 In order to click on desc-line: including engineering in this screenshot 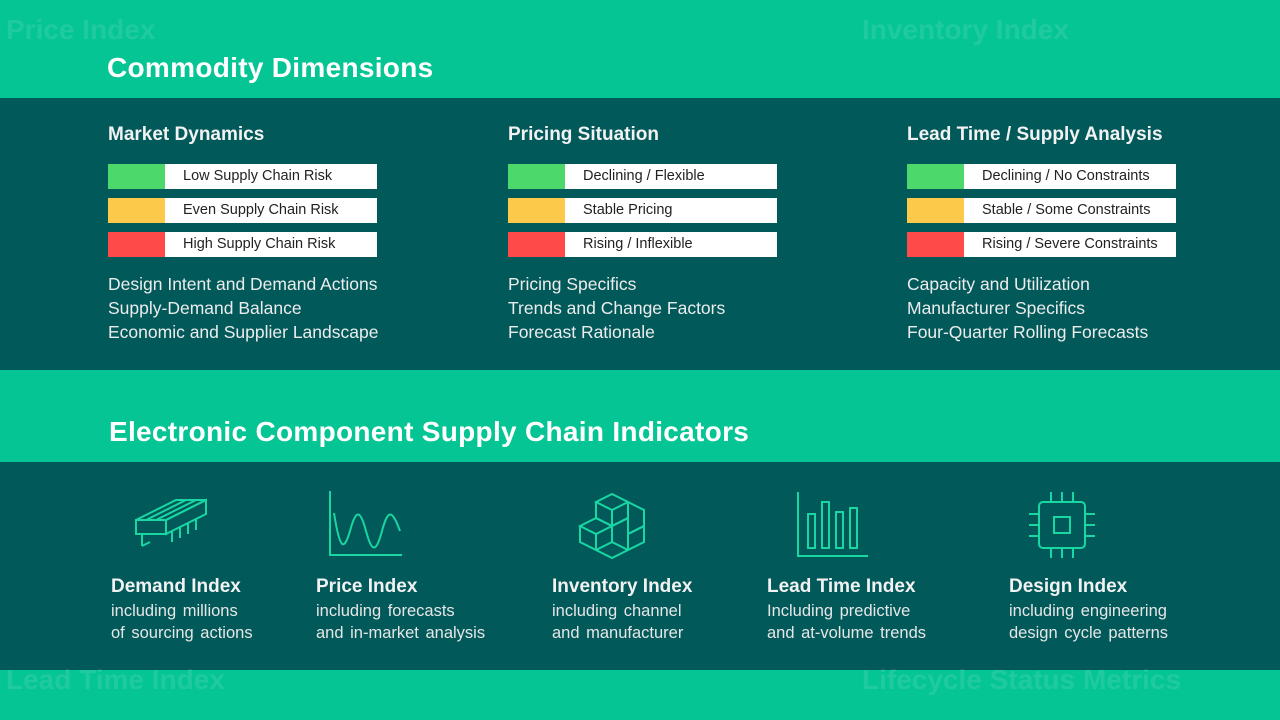, I will do `click(1088, 611)`.